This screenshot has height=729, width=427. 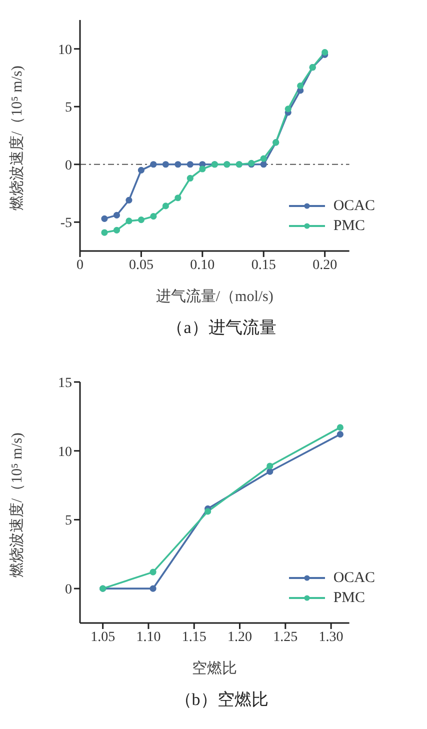 What do you see at coordinates (65, 383) in the screenshot?
I see `y-tick-label: 15` at bounding box center [65, 383].